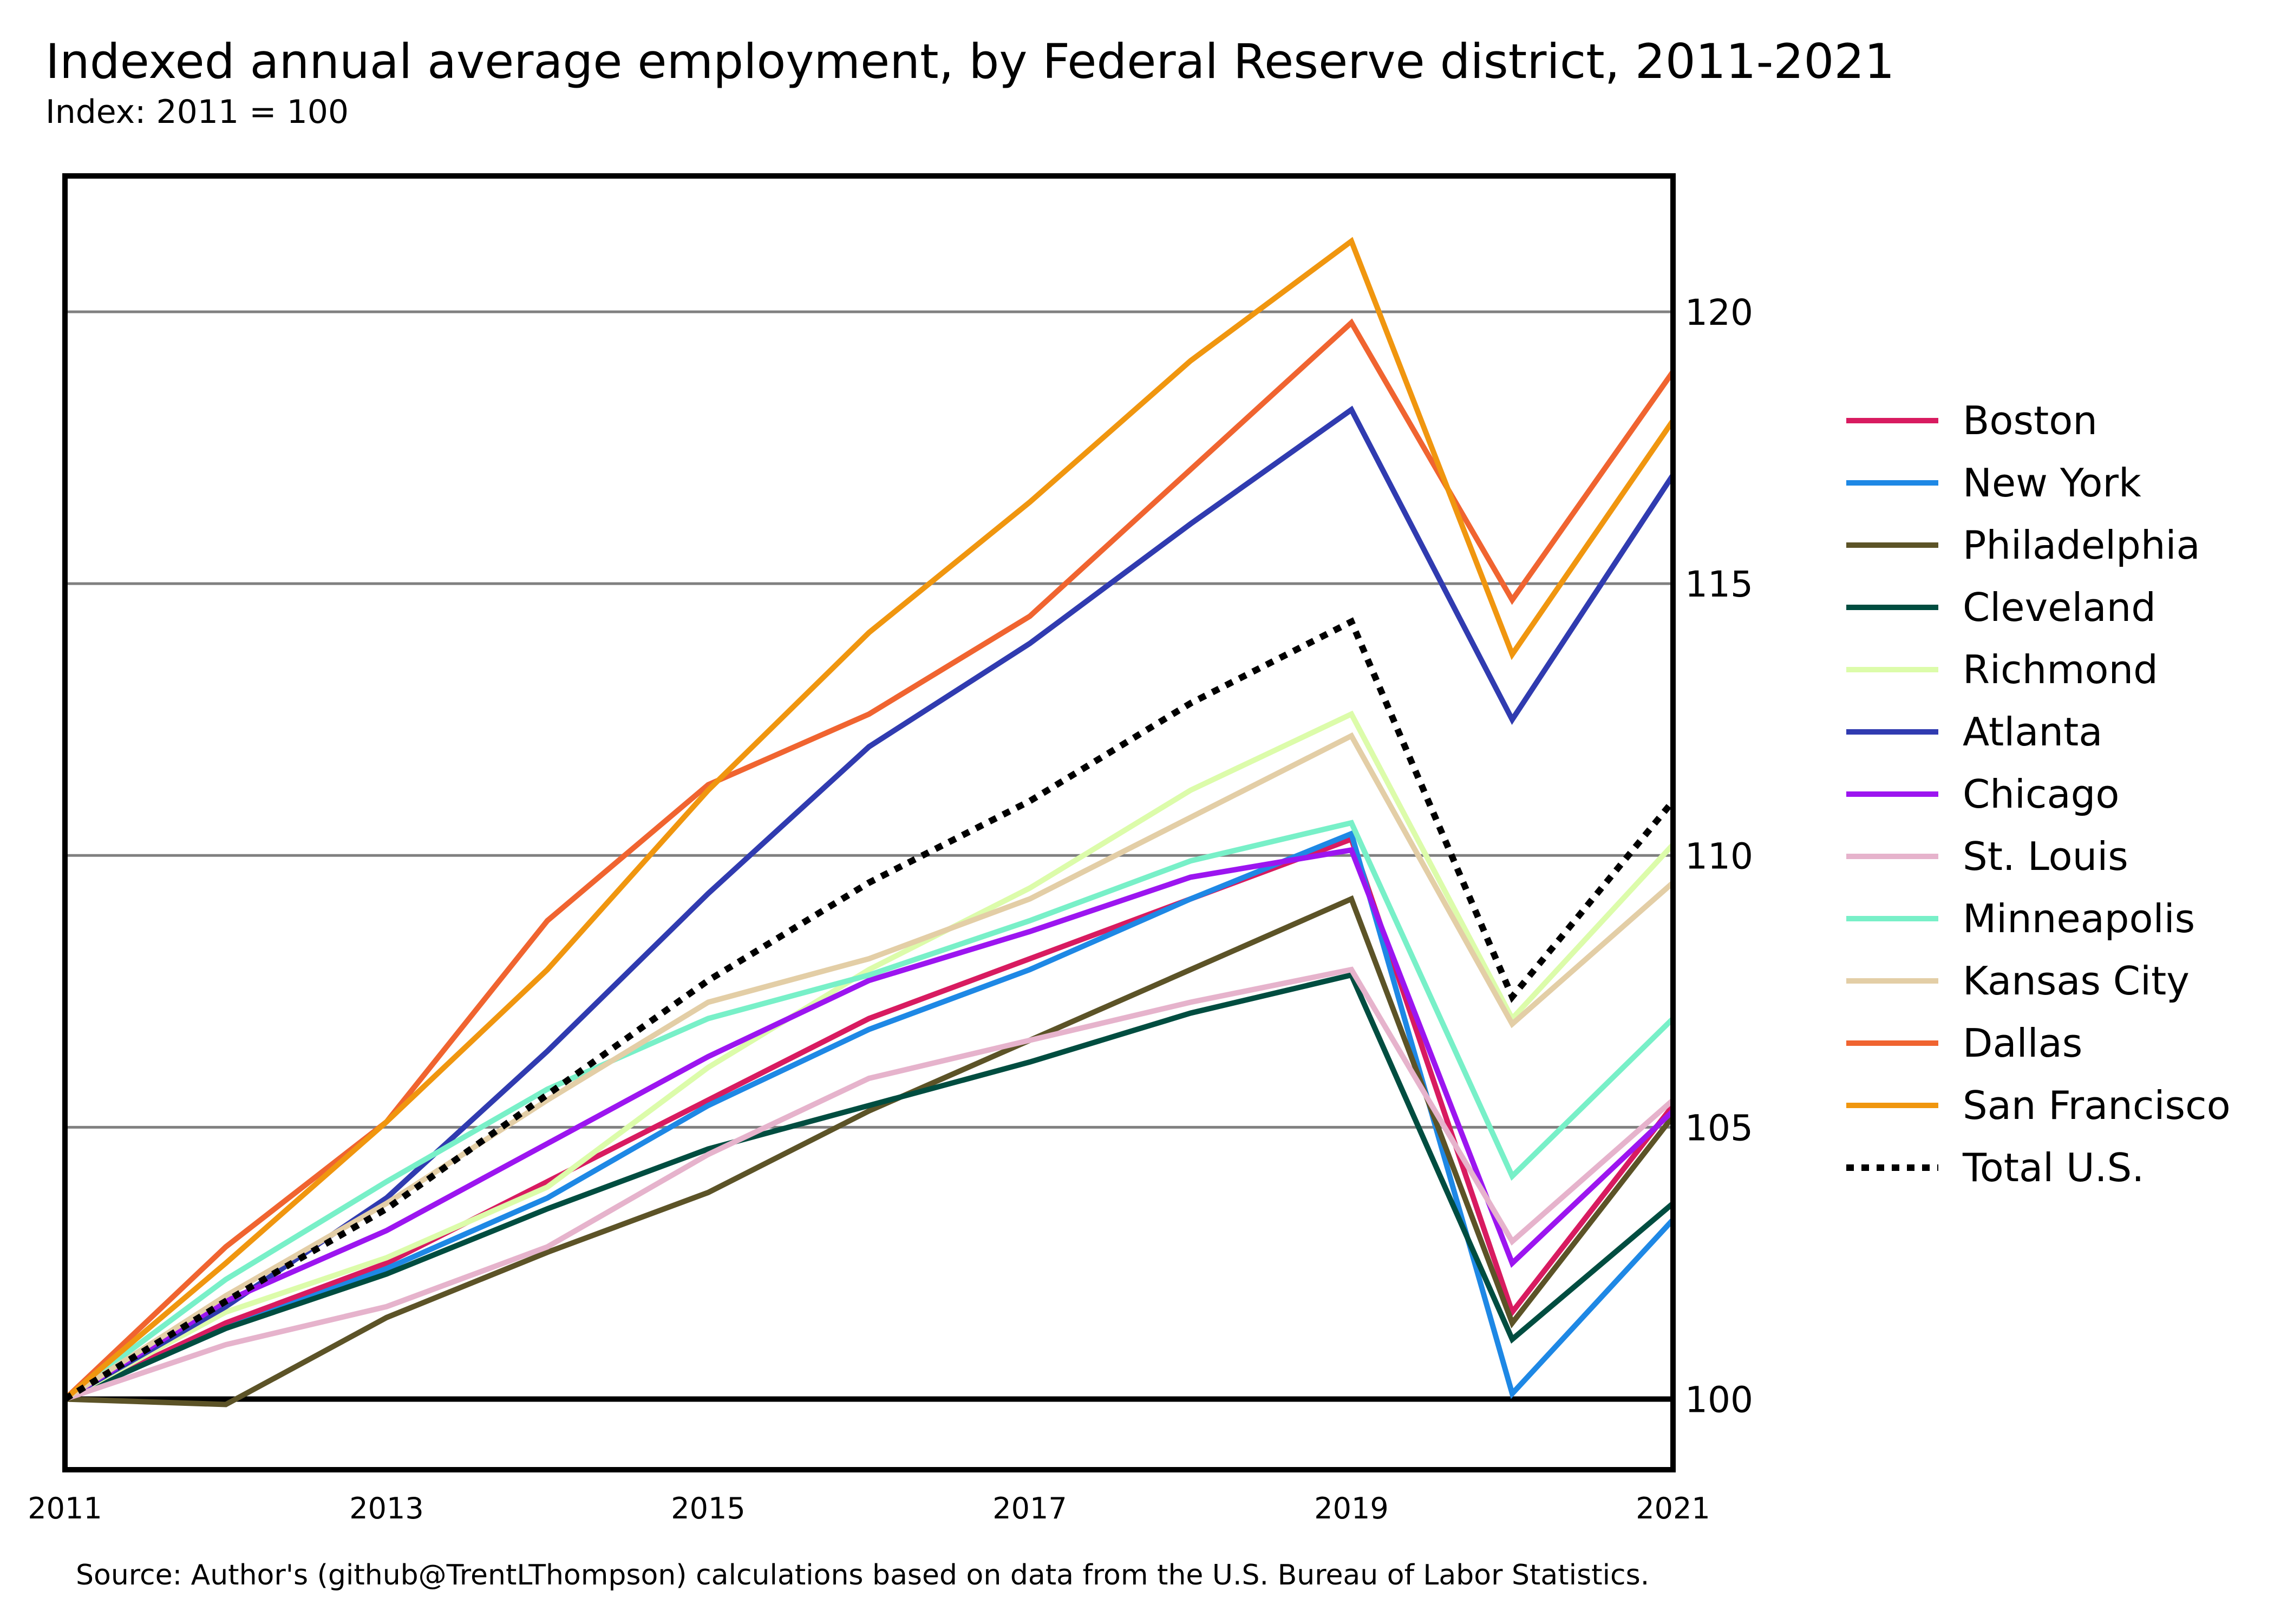 The height and width of the screenshot is (1624, 2274). What do you see at coordinates (1673, 1508) in the screenshot?
I see `x-tick-label-2021: 2021` at bounding box center [1673, 1508].